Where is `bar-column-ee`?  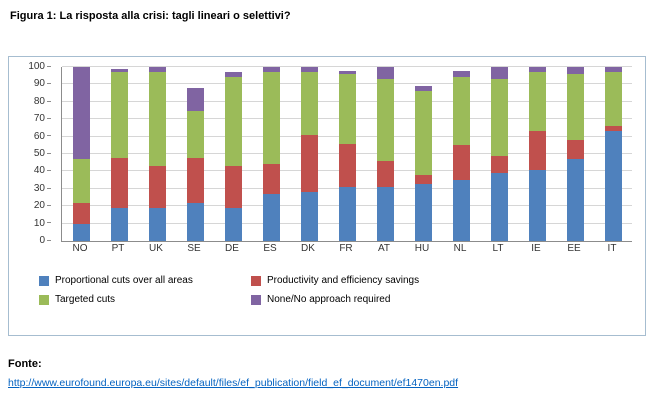 bar-column-ee is located at coordinates (575, 154).